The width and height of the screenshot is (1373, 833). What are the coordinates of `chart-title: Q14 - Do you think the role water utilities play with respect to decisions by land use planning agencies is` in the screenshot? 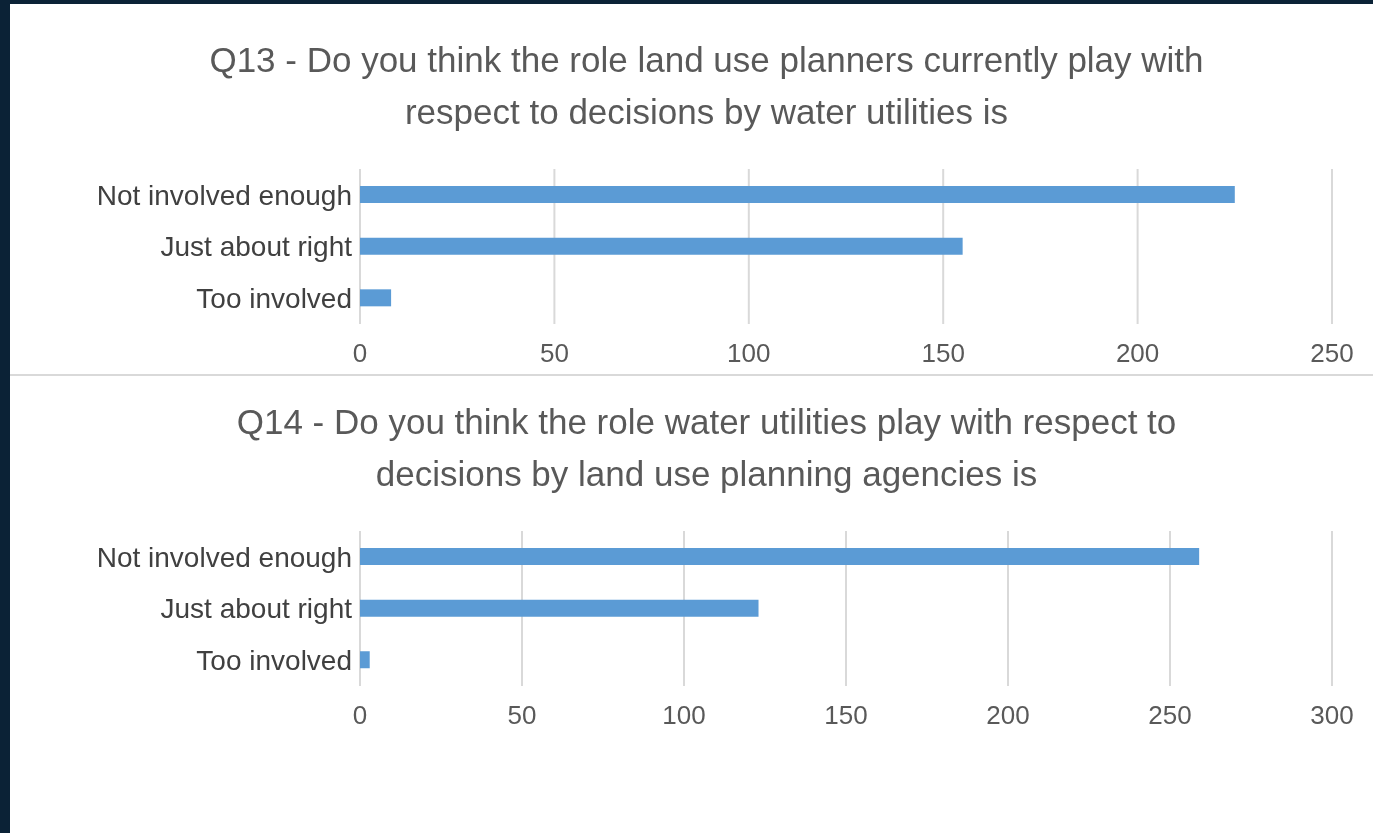 It's located at (706, 448).